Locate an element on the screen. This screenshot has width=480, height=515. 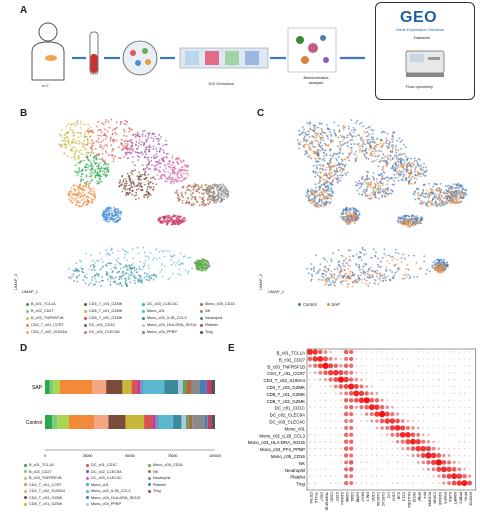
column-label: CD79A is located at coordinates (311, 498).